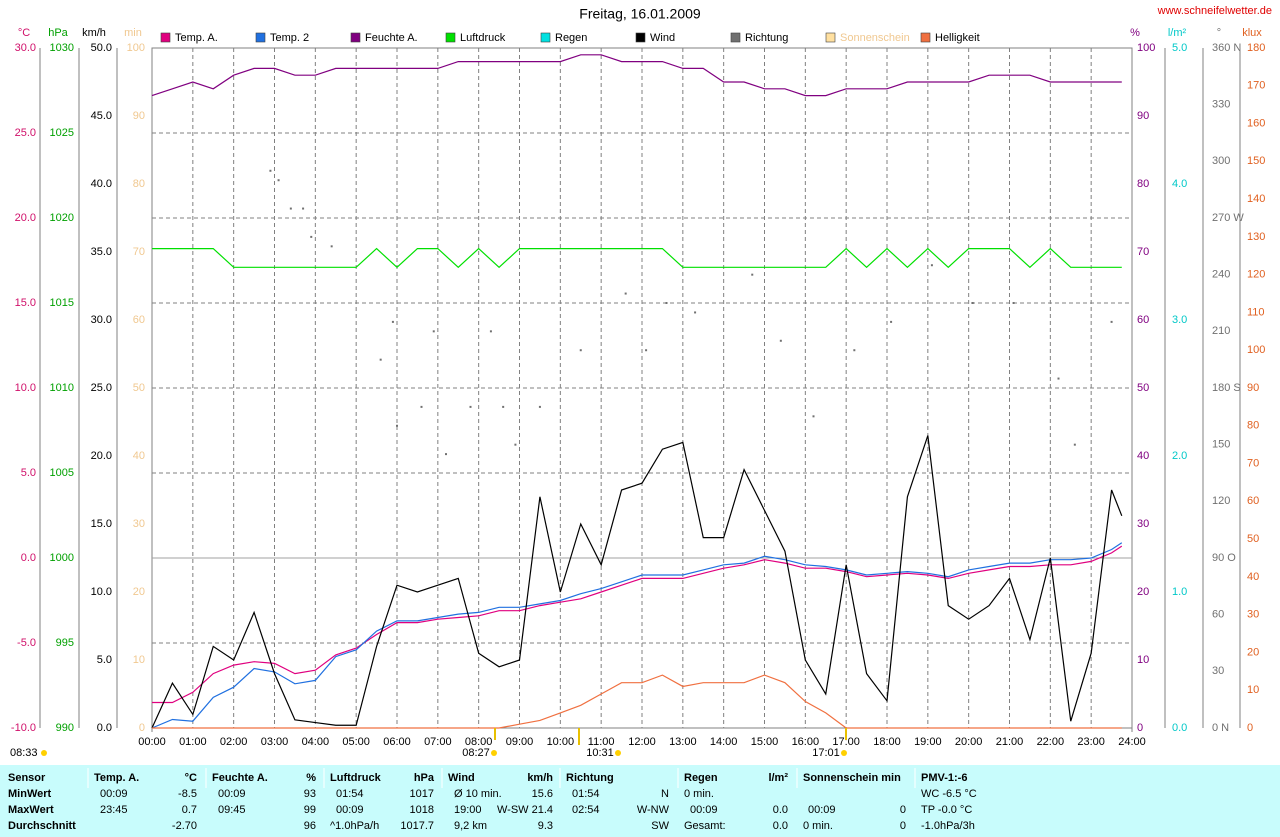 This screenshot has height=837, width=1280. I want to click on y-tick-label: 15.0, so click(101, 524).